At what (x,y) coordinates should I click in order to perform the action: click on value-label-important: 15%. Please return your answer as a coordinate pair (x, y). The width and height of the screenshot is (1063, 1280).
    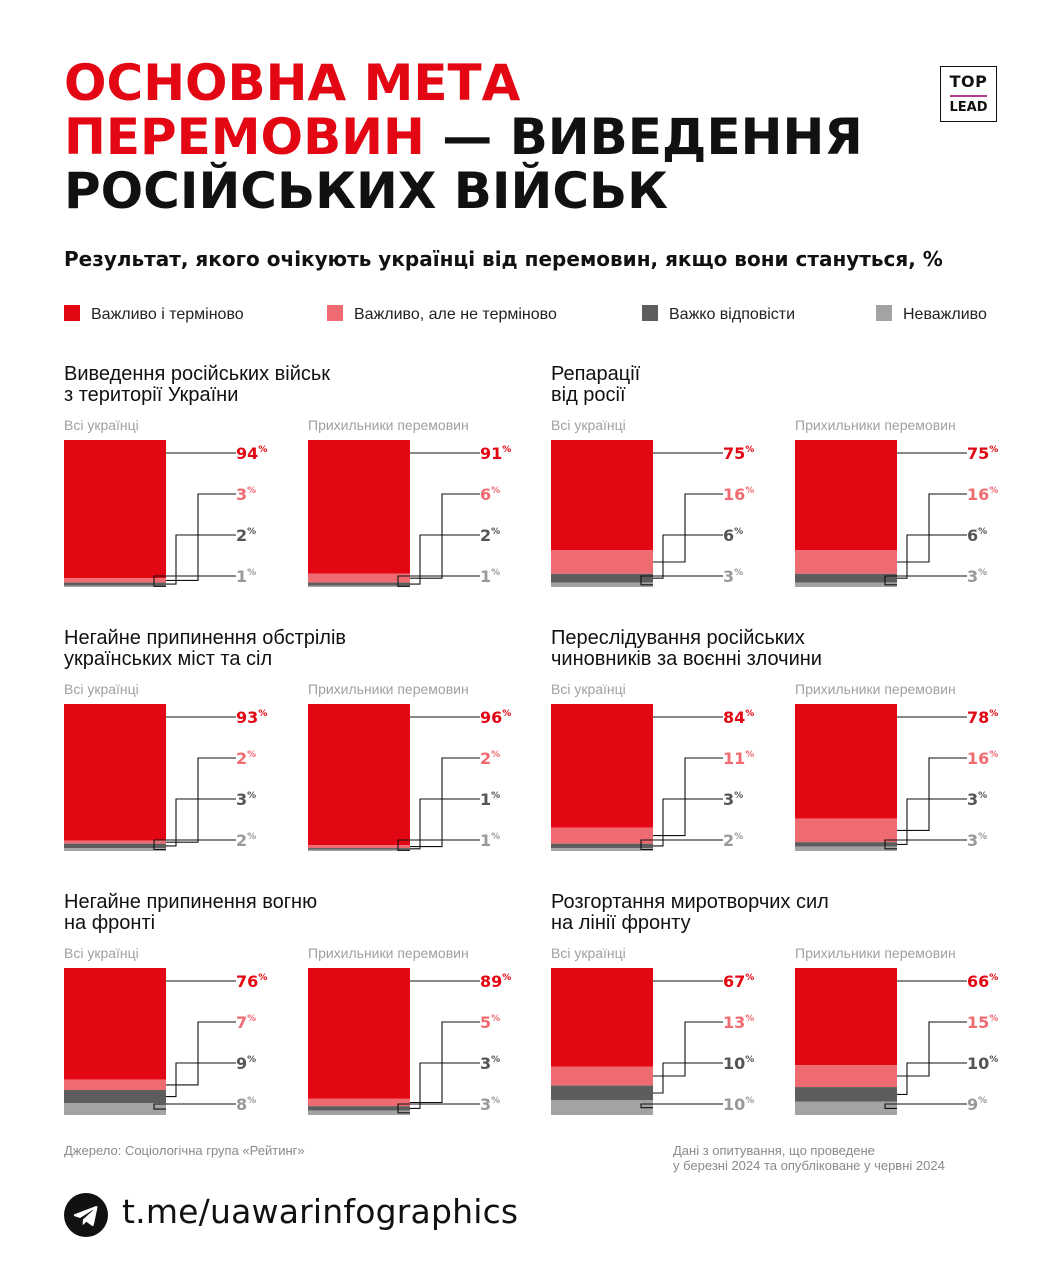
    Looking at the image, I should click on (982, 1022).